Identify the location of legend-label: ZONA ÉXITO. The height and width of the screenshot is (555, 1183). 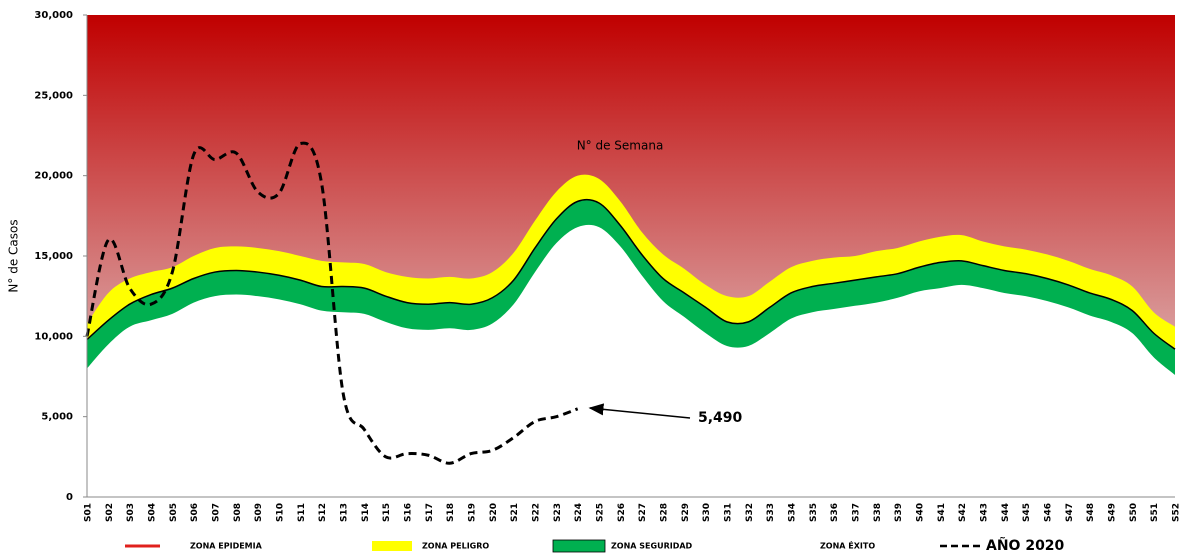
(847, 545).